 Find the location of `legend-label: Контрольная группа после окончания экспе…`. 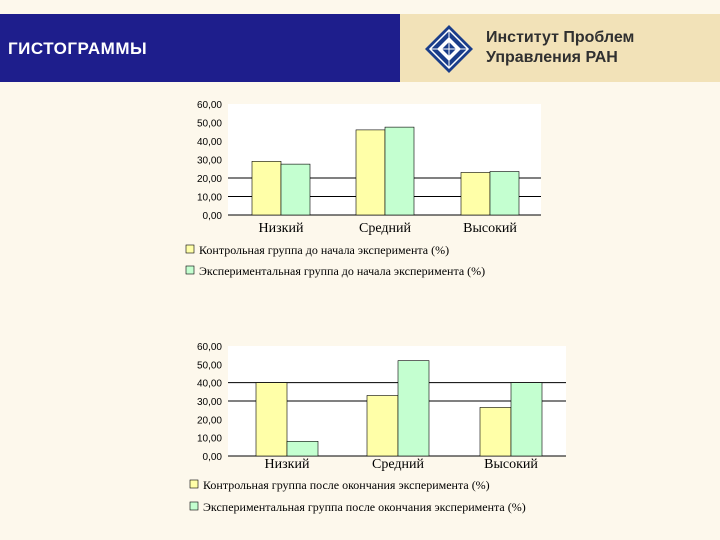

legend-label: Контрольная группа после окончания экспе… is located at coordinates (346, 485).